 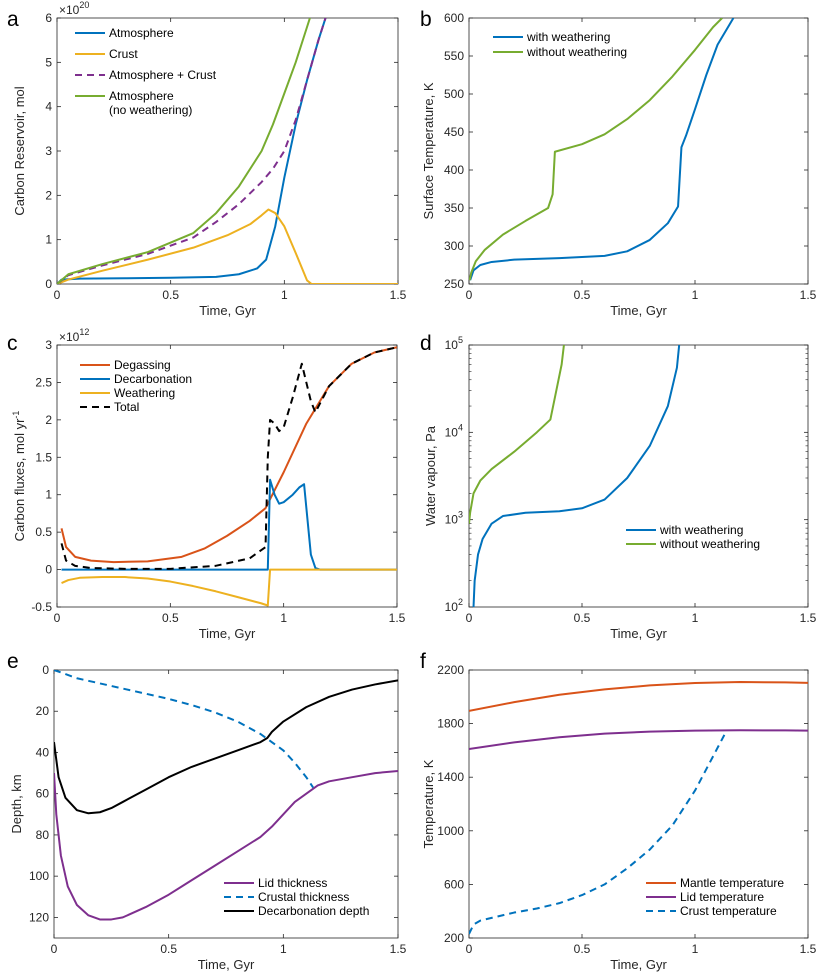 What do you see at coordinates (426, 19) in the screenshot?
I see `panel-label: b` at bounding box center [426, 19].